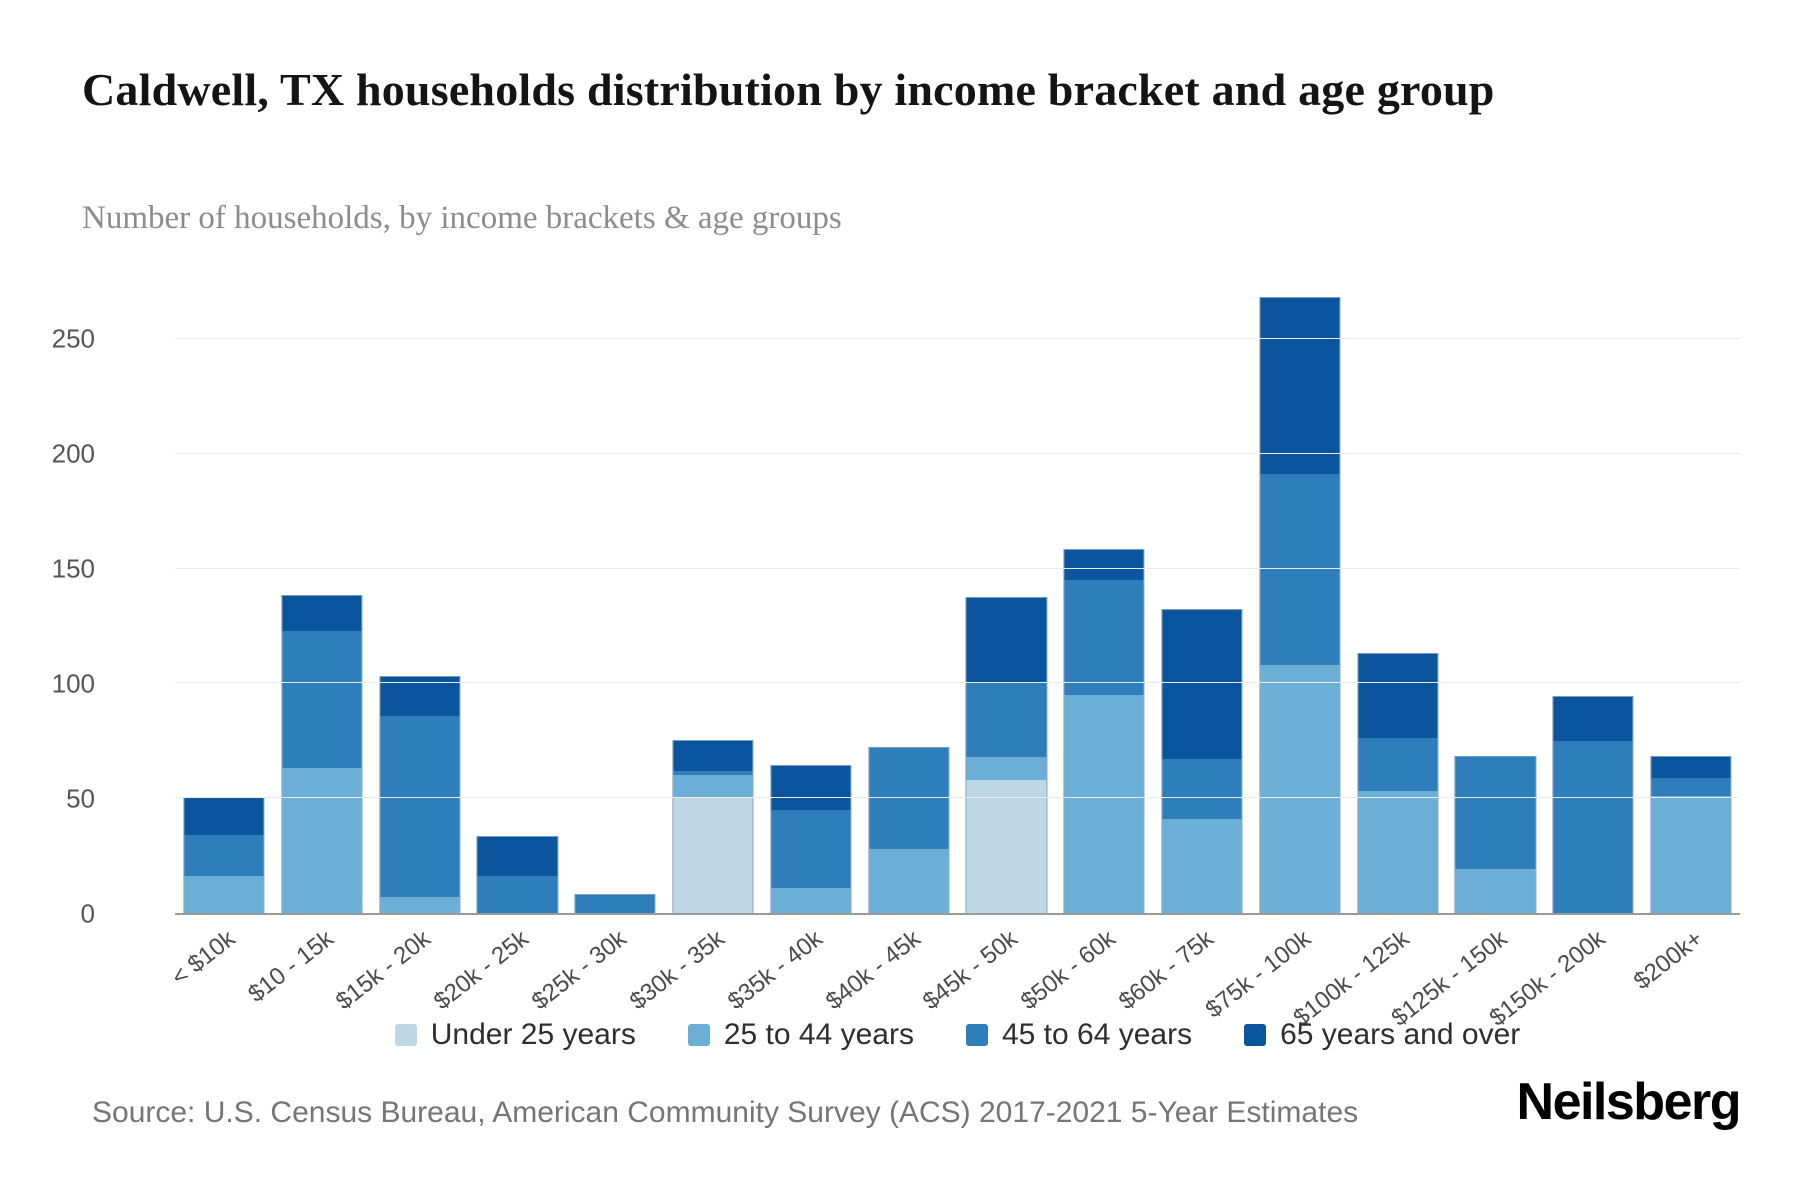  I want to click on legend-item: Under 25 years, so click(515, 1035).